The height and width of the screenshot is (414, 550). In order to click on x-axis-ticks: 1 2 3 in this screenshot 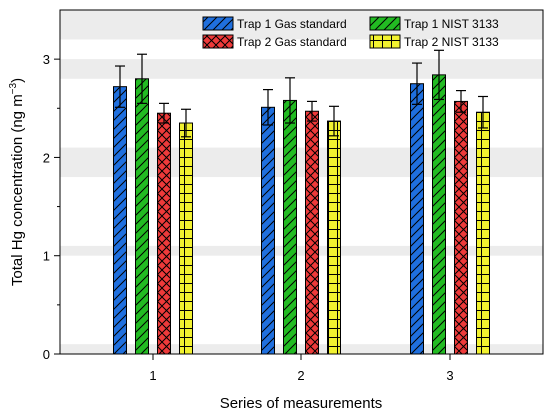, I will do `click(301, 368)`.